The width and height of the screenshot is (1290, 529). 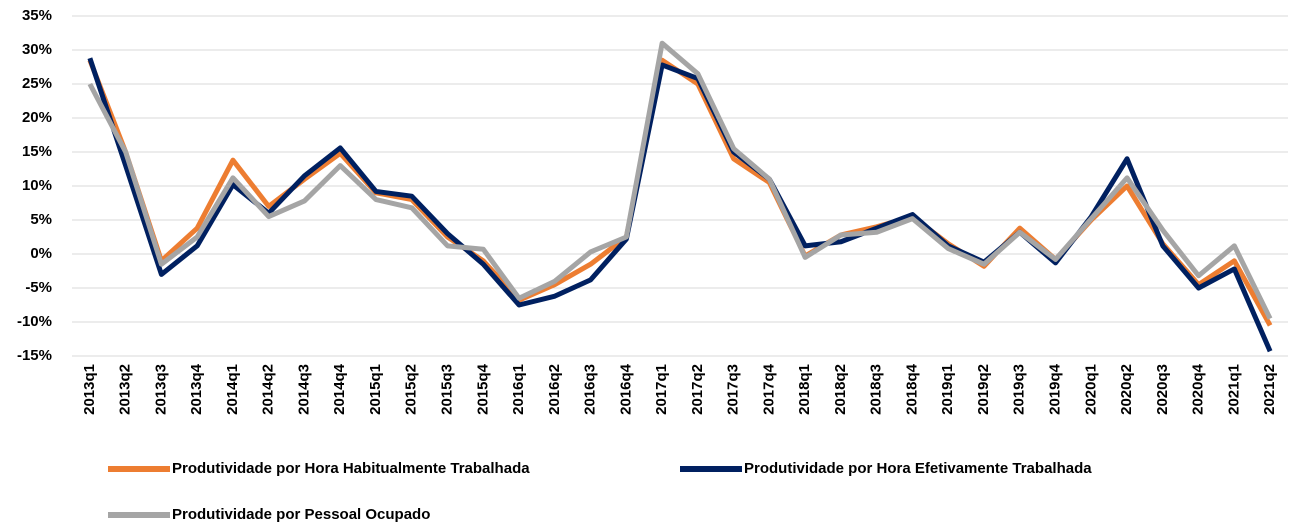 I want to click on x-tick-label: 2016q2, so click(x=554, y=389).